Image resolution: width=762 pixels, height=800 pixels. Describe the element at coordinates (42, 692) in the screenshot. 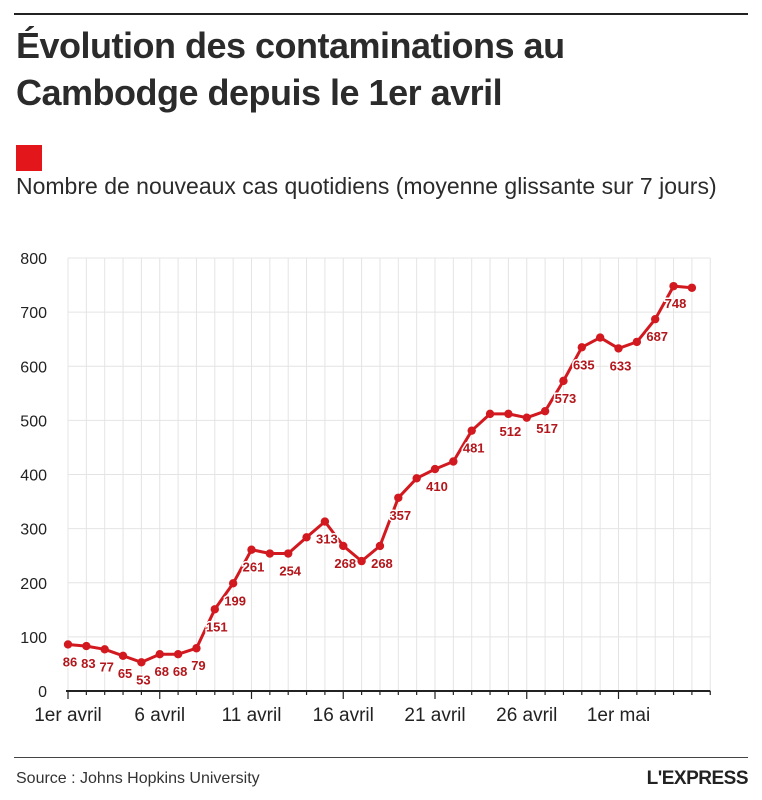

I see `y-tick-label: 0` at that location.